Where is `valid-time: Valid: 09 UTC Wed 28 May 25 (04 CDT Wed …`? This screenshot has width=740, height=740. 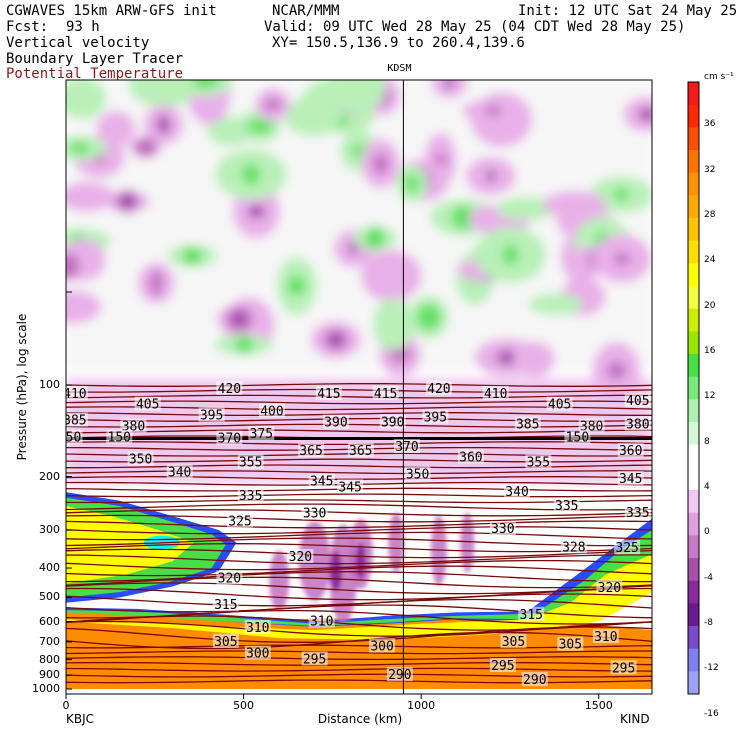 valid-time: Valid: 09 UTC Wed 28 May 25 (04 CDT Wed … is located at coordinates (475, 27).